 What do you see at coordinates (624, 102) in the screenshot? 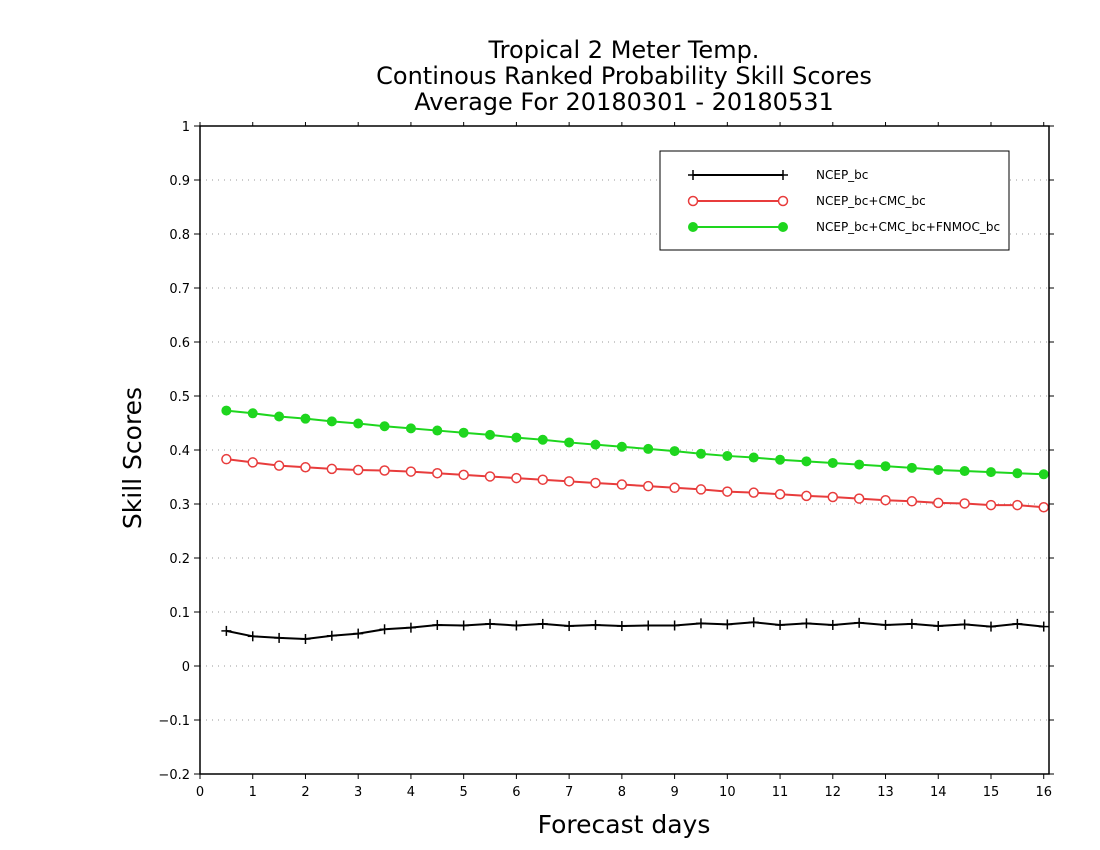
I see `chart-title-line-3: Average For 20180301 - 20180531` at bounding box center [624, 102].